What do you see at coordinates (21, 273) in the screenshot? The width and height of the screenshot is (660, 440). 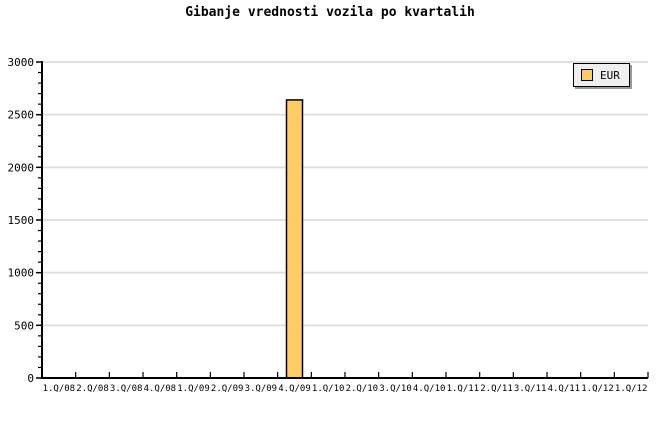 I see `y-axis-label: 1000` at bounding box center [21, 273].